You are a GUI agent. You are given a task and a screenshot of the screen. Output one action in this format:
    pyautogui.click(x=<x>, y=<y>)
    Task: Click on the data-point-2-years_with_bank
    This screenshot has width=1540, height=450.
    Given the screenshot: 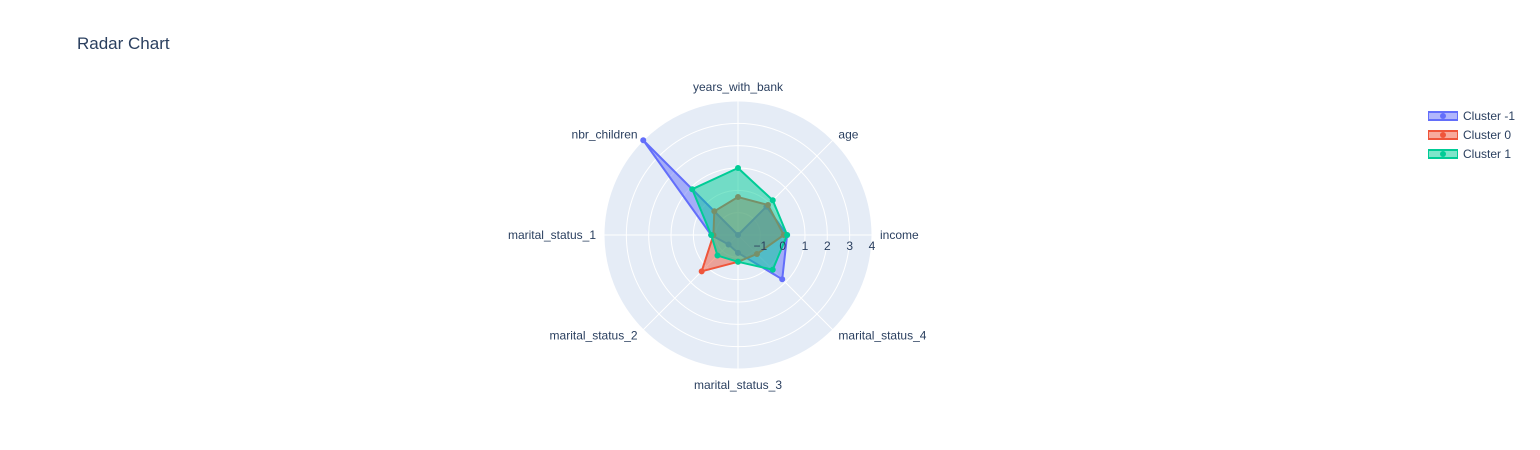 What is the action you would take?
    pyautogui.click(x=738, y=168)
    